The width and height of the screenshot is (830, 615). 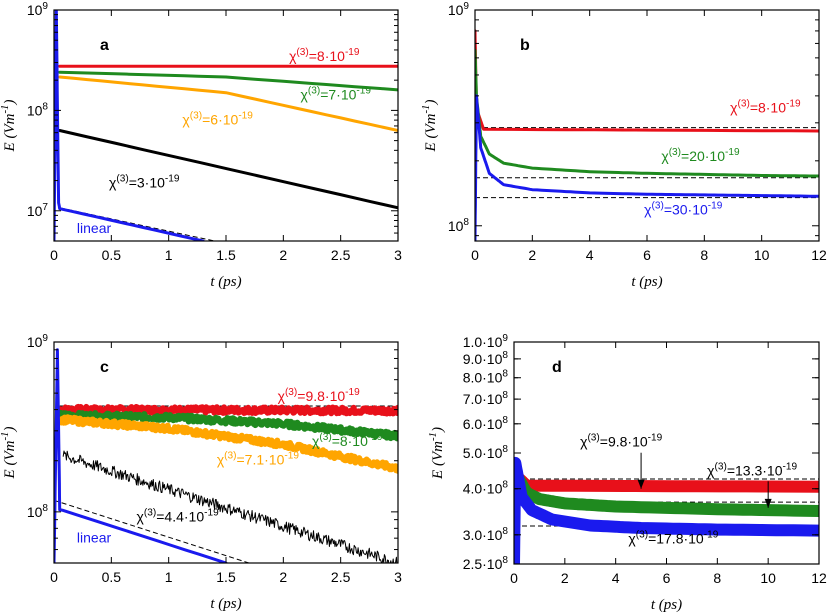 I want to click on panel-a-y-tick-label: 10⁷, so click(x=38, y=210).